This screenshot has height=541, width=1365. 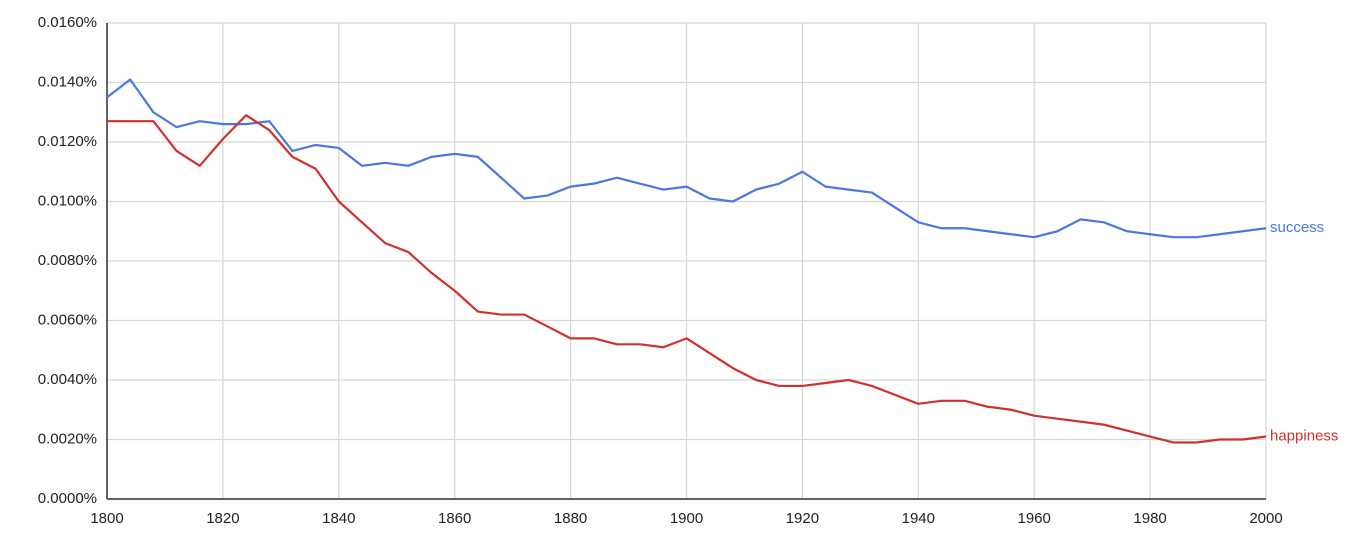 I want to click on x-tick-label: 2000, so click(x=1265, y=518).